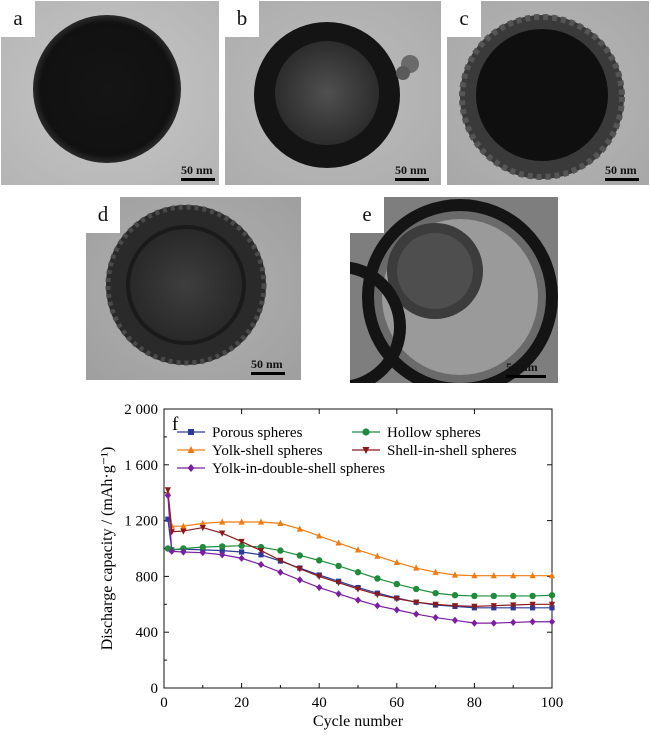 This screenshot has height=737, width=650. I want to click on y-tick-label: 0, so click(155, 689).